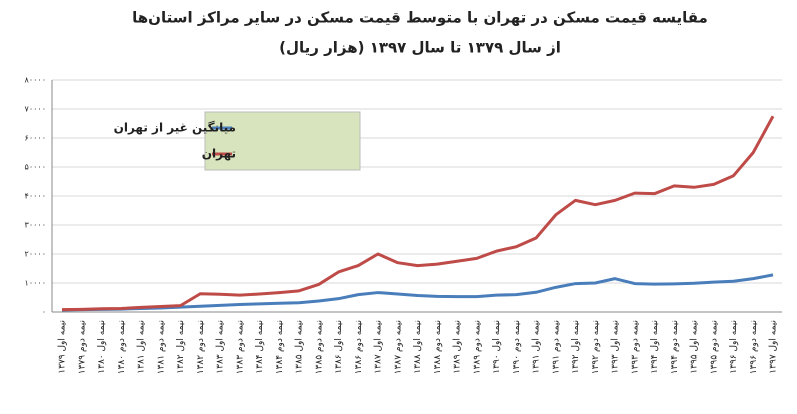  What do you see at coordinates (379, 347) in the screenshot?
I see `x-tick-label: نیمه اول ۱۳۸۷` at bounding box center [379, 347].